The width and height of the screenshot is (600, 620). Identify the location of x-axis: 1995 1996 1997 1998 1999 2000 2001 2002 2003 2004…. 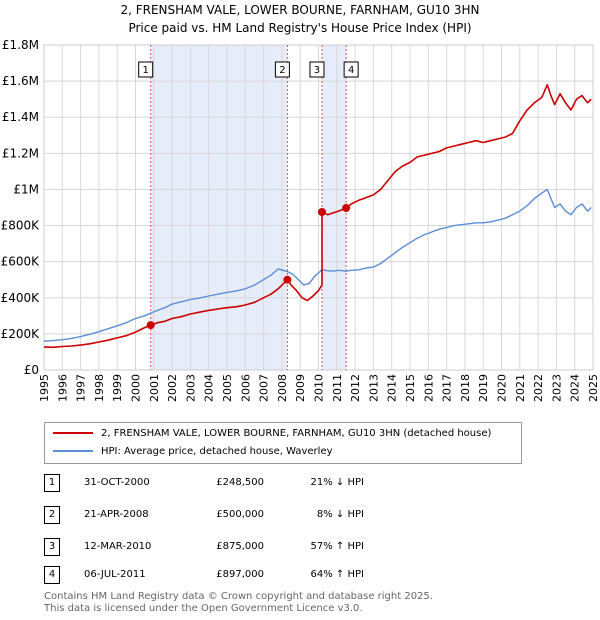
(319, 388).